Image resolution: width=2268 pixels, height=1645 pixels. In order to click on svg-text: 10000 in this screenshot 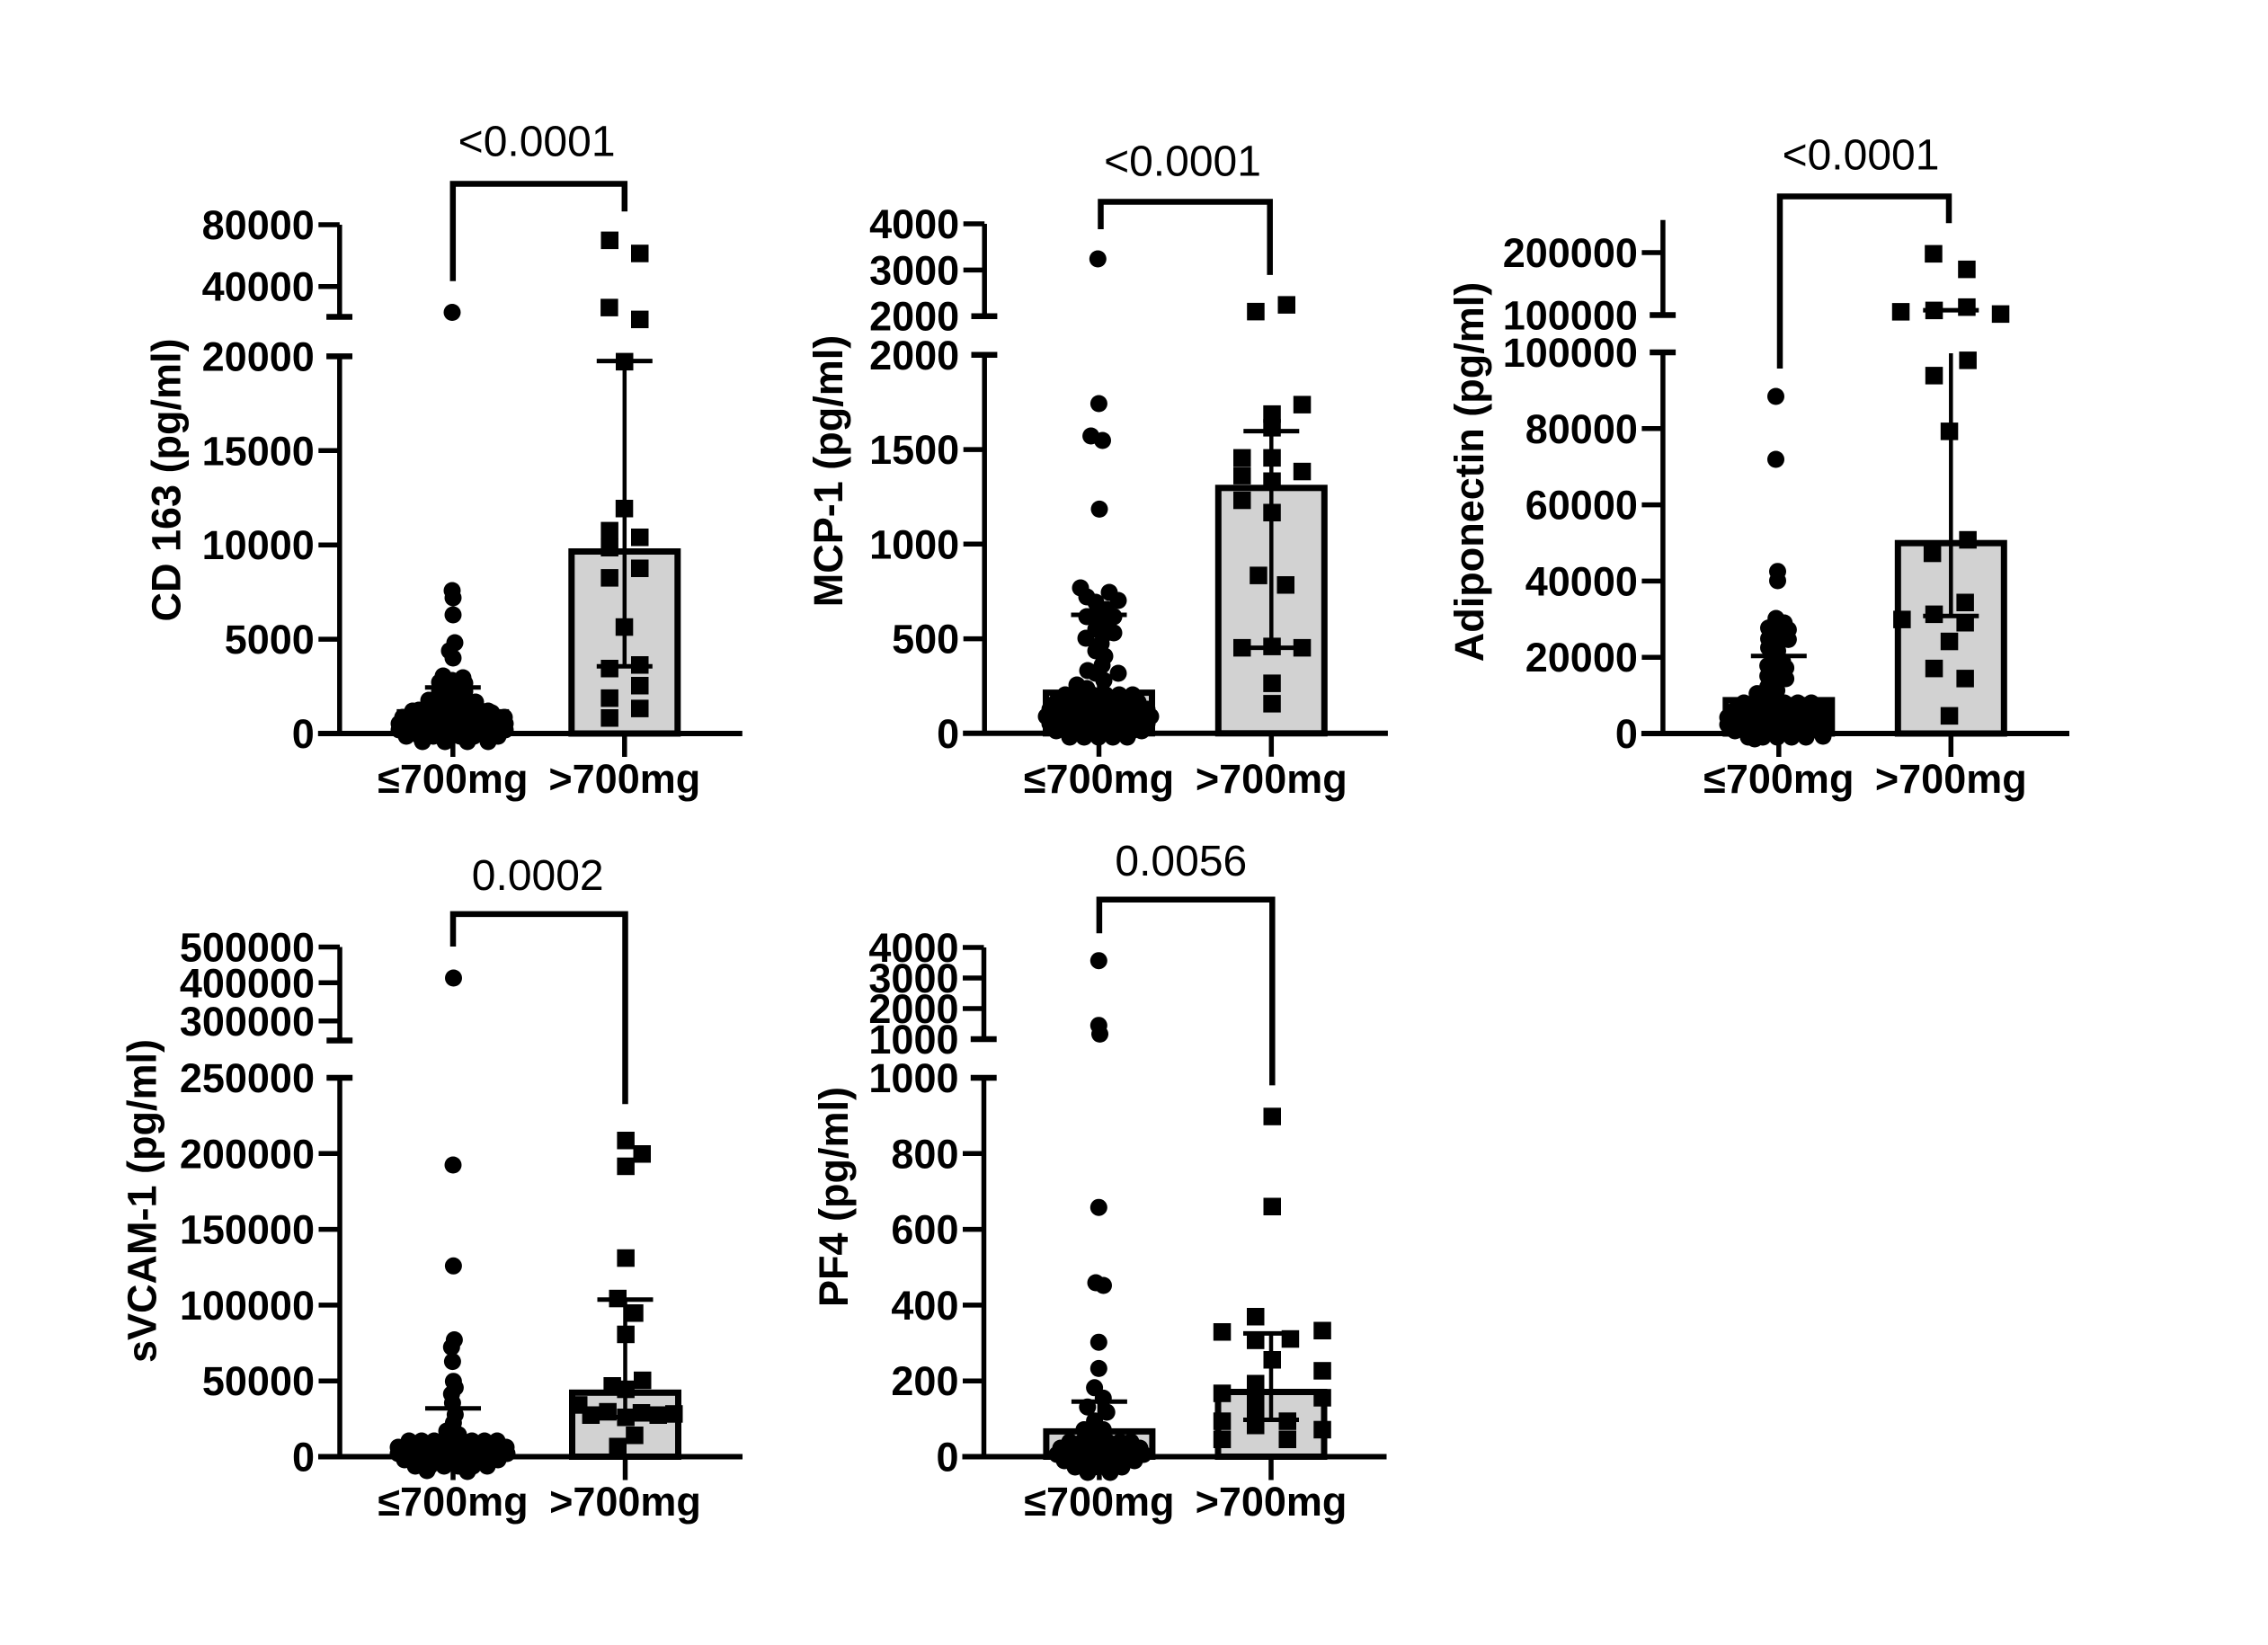, I will do `click(258, 545)`.